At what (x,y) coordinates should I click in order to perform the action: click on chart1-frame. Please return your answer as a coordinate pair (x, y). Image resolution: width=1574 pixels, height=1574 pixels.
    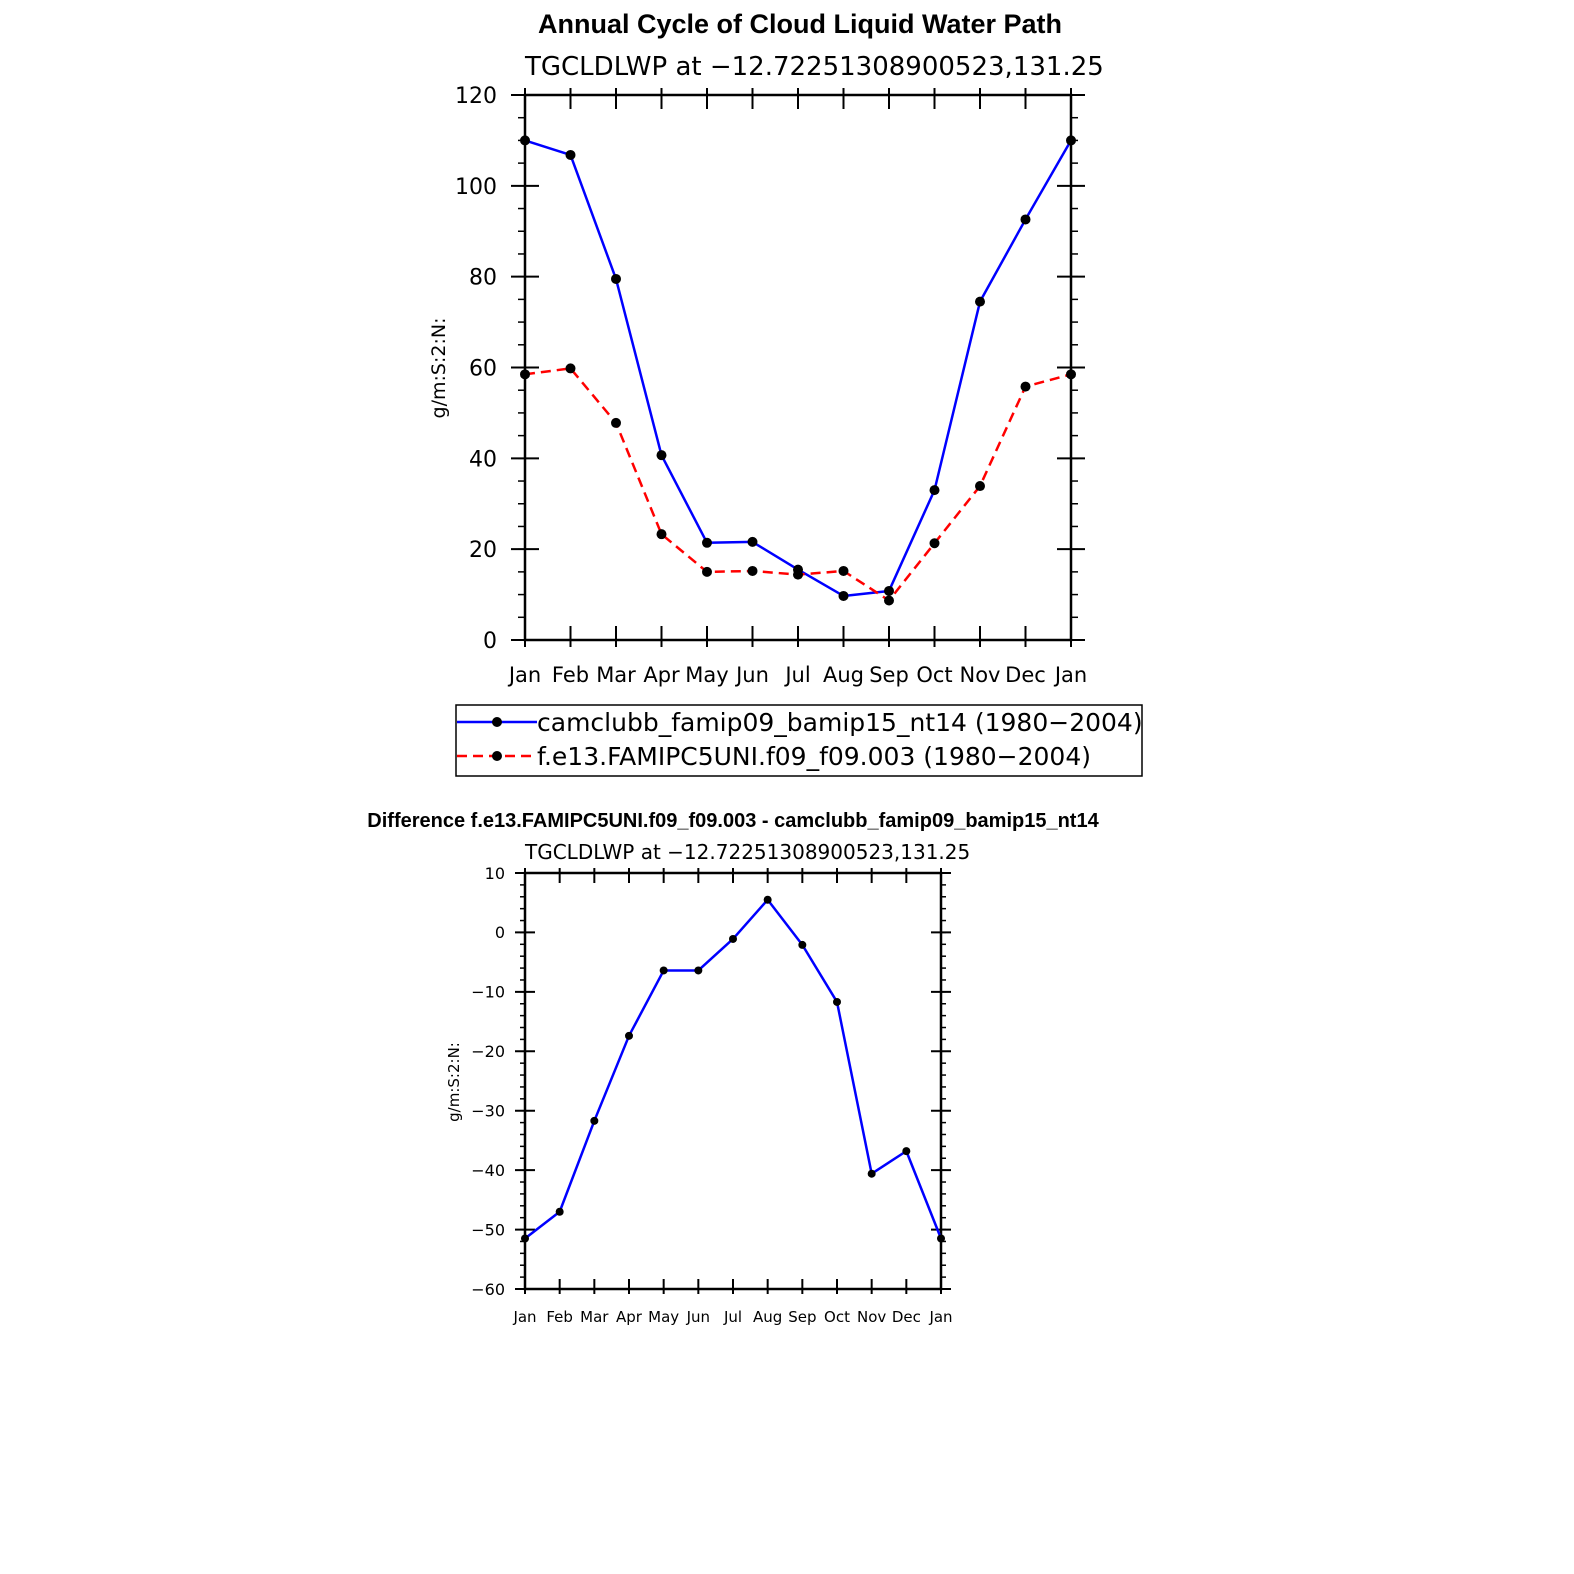
    Looking at the image, I should click on (798, 367).